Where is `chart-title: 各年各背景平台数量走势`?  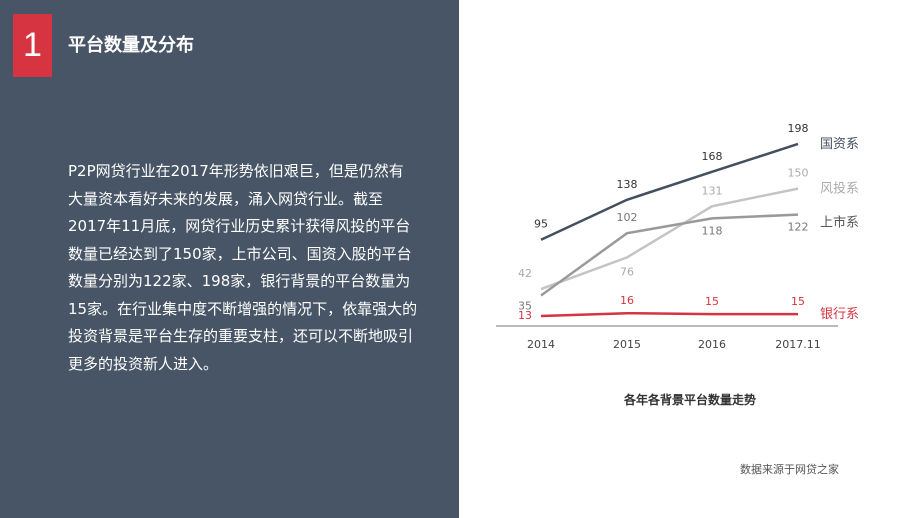
chart-title: 各年各背景平台数量走势 is located at coordinates (689, 400).